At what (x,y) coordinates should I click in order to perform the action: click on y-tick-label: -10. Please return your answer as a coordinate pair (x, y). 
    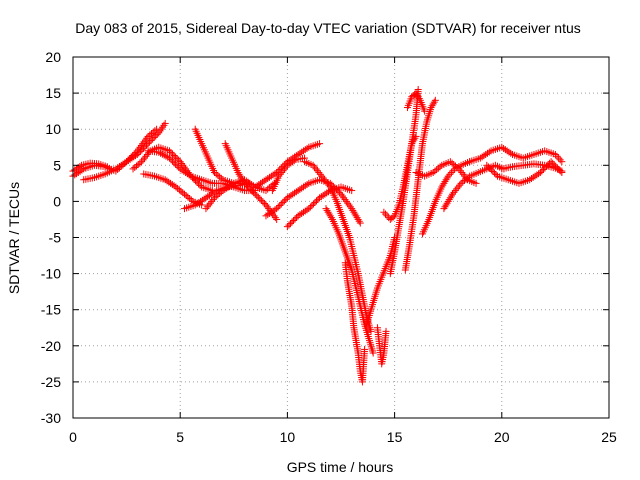
    Looking at the image, I should click on (51, 274).